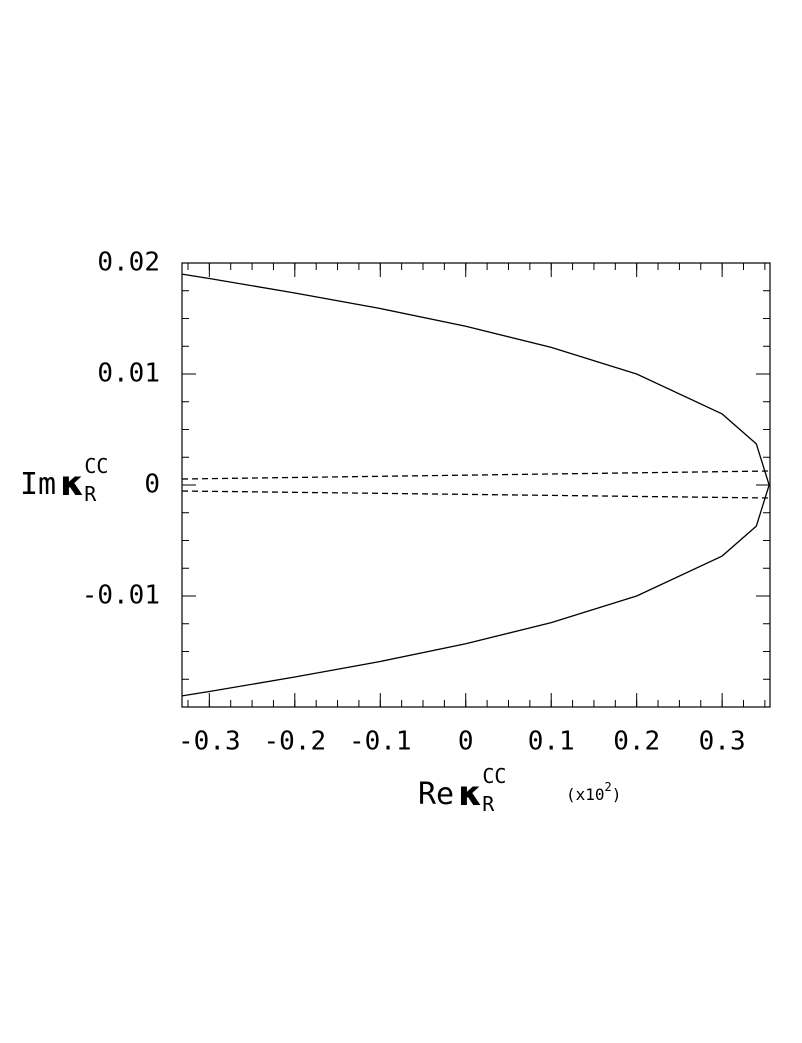  Describe the element at coordinates (380, 742) in the screenshot. I see `x-tick-label: -0.1` at that location.